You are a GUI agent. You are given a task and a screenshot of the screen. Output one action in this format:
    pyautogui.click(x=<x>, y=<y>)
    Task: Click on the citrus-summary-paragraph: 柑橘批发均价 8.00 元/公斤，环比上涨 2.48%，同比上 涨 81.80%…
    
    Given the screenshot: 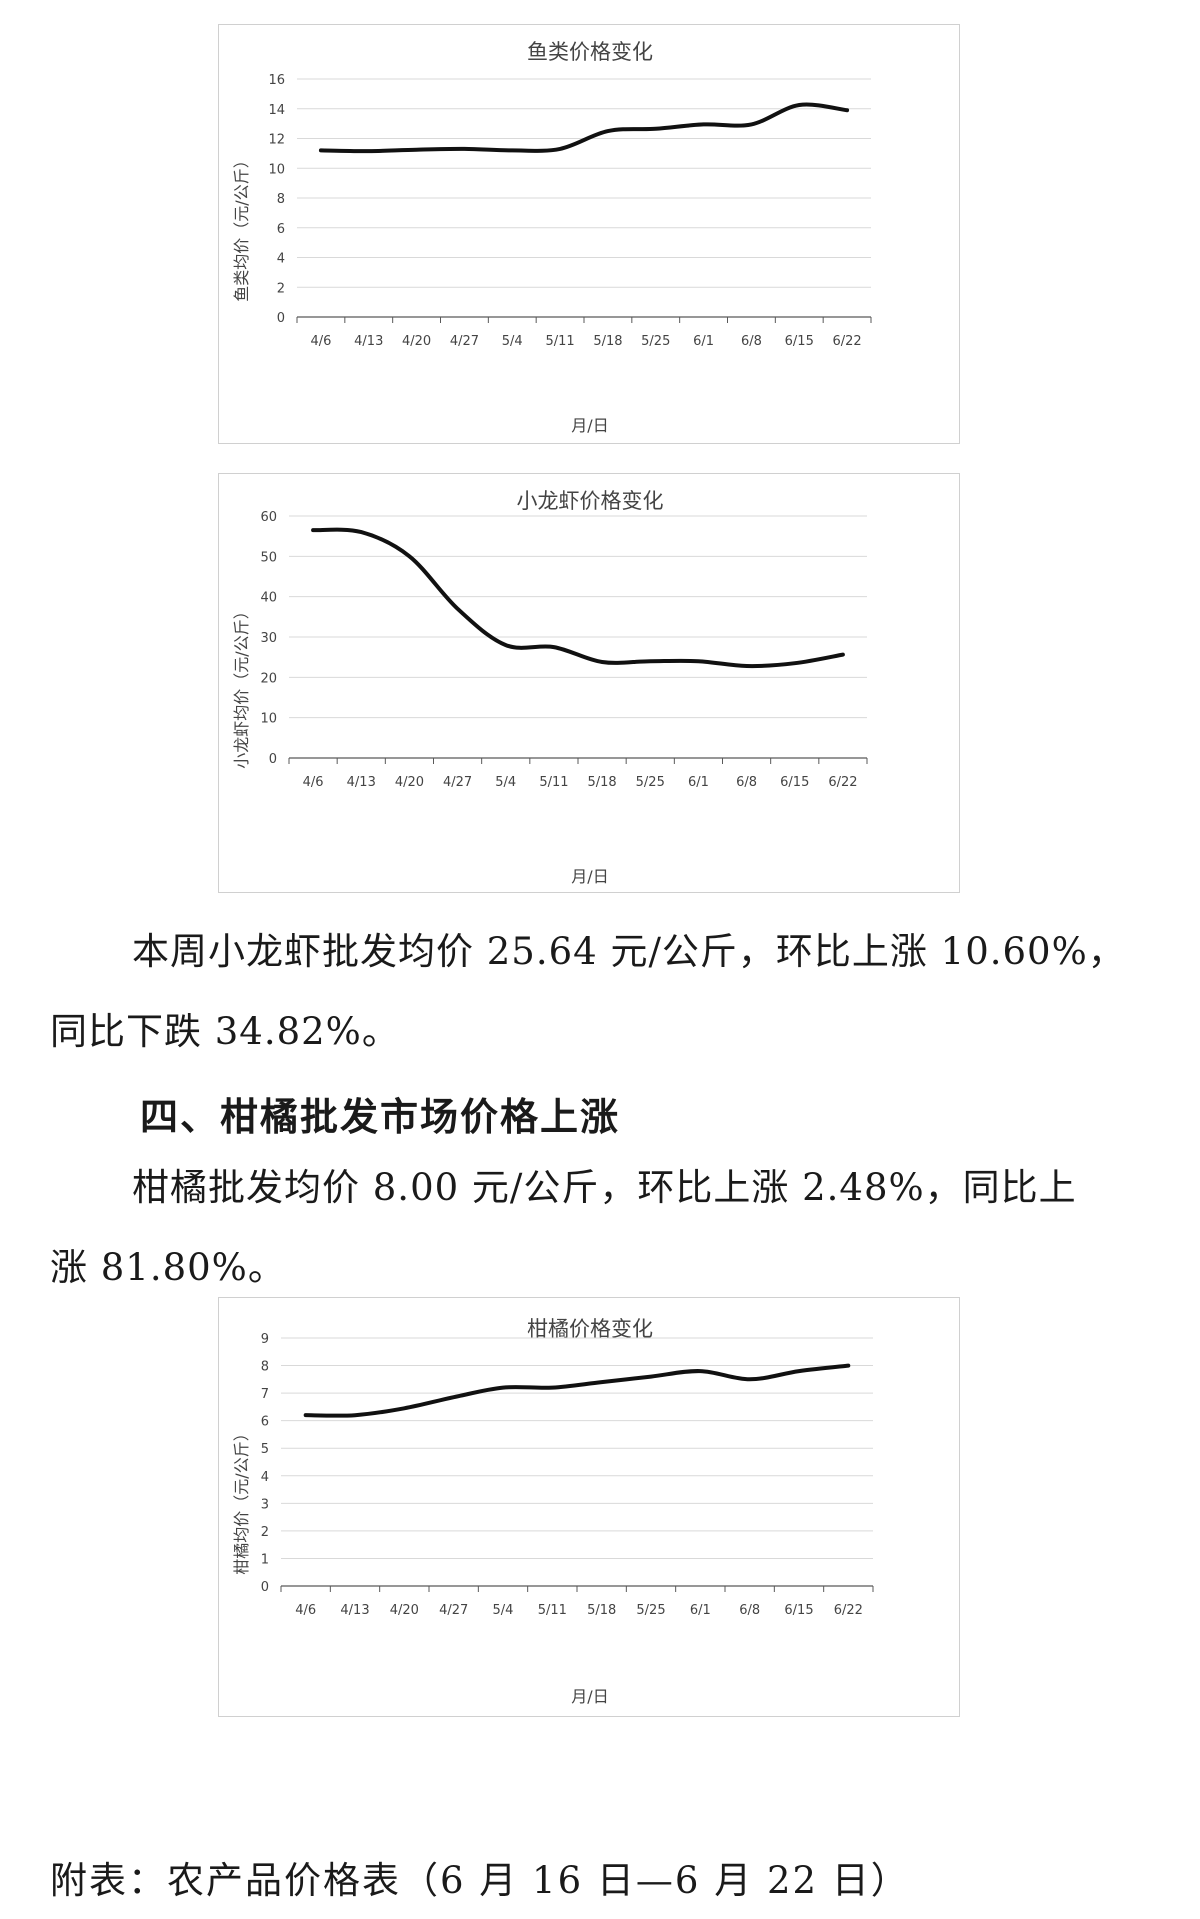 What is the action you would take?
    pyautogui.click(x=605, y=1228)
    